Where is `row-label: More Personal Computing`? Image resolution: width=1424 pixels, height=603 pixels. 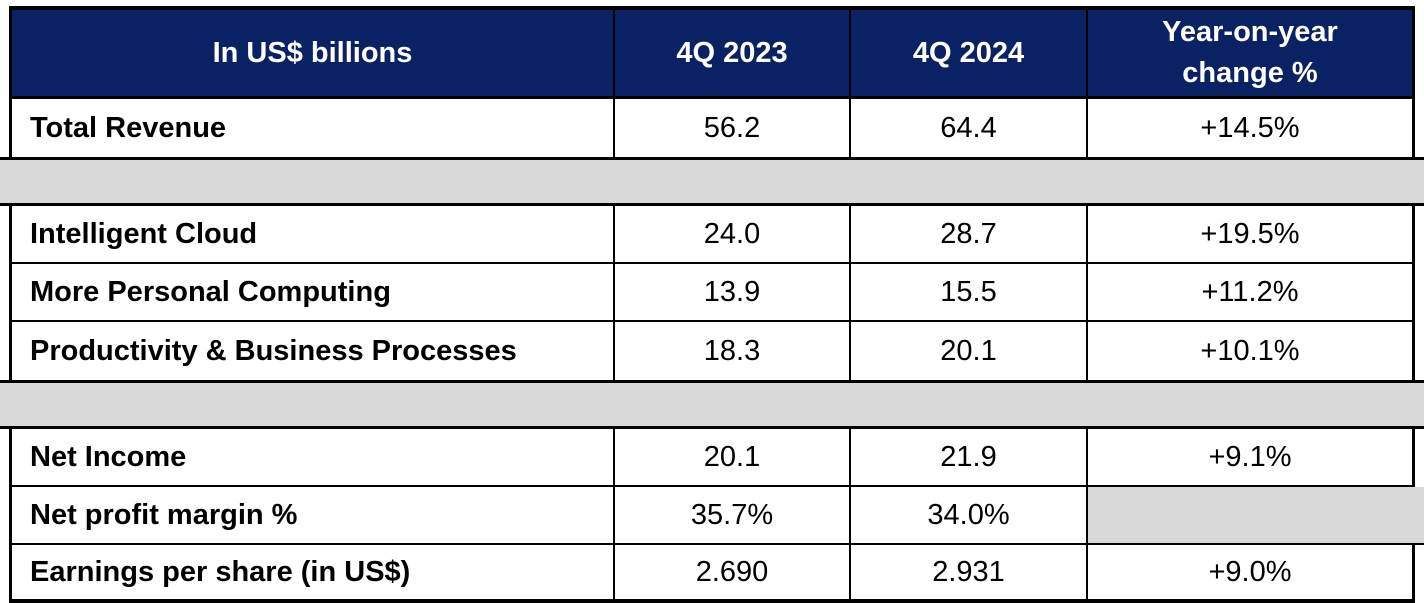
row-label: More Personal Computing is located at coordinates (210, 291).